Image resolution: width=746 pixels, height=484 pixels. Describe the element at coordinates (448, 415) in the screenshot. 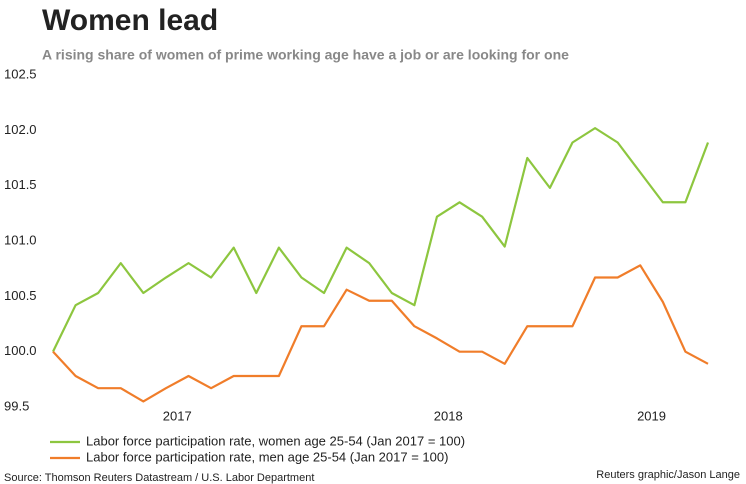

I see `x-tick-label: 2018` at that location.